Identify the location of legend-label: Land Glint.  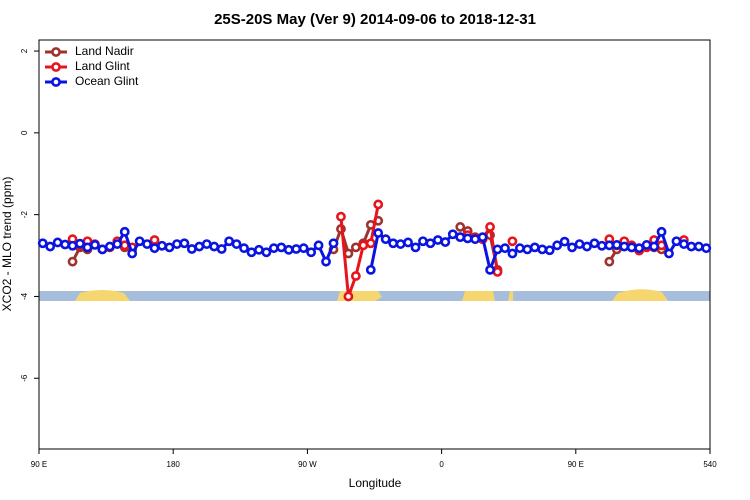
(102, 66).